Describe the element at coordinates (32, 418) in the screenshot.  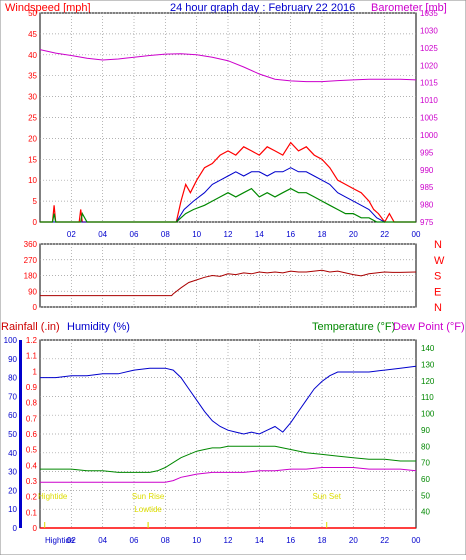
I see `rainfall-tick-label: 0.7` at that location.